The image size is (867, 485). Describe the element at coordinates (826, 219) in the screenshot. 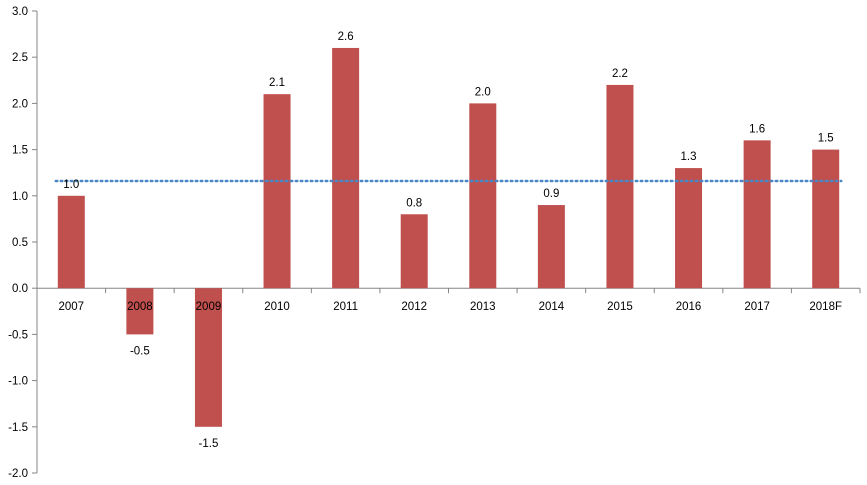

I see `bar-2018F` at that location.